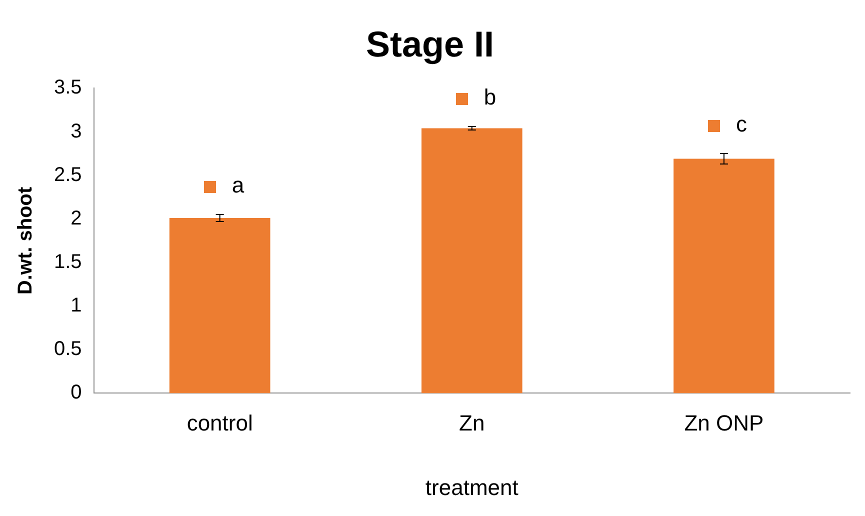  I want to click on y-tick-label: 0.5, so click(68, 349).